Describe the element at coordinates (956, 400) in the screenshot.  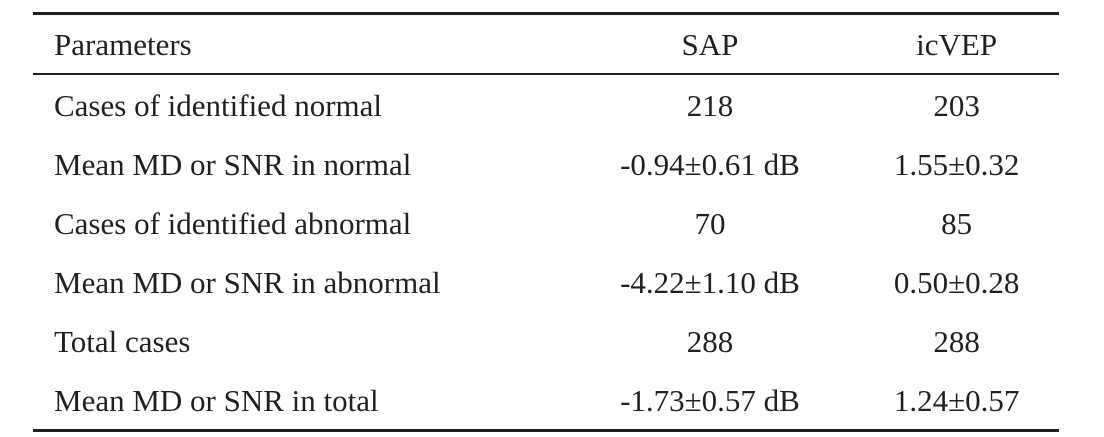
I see `icvep-value-cell: 1.24±0.57` at that location.